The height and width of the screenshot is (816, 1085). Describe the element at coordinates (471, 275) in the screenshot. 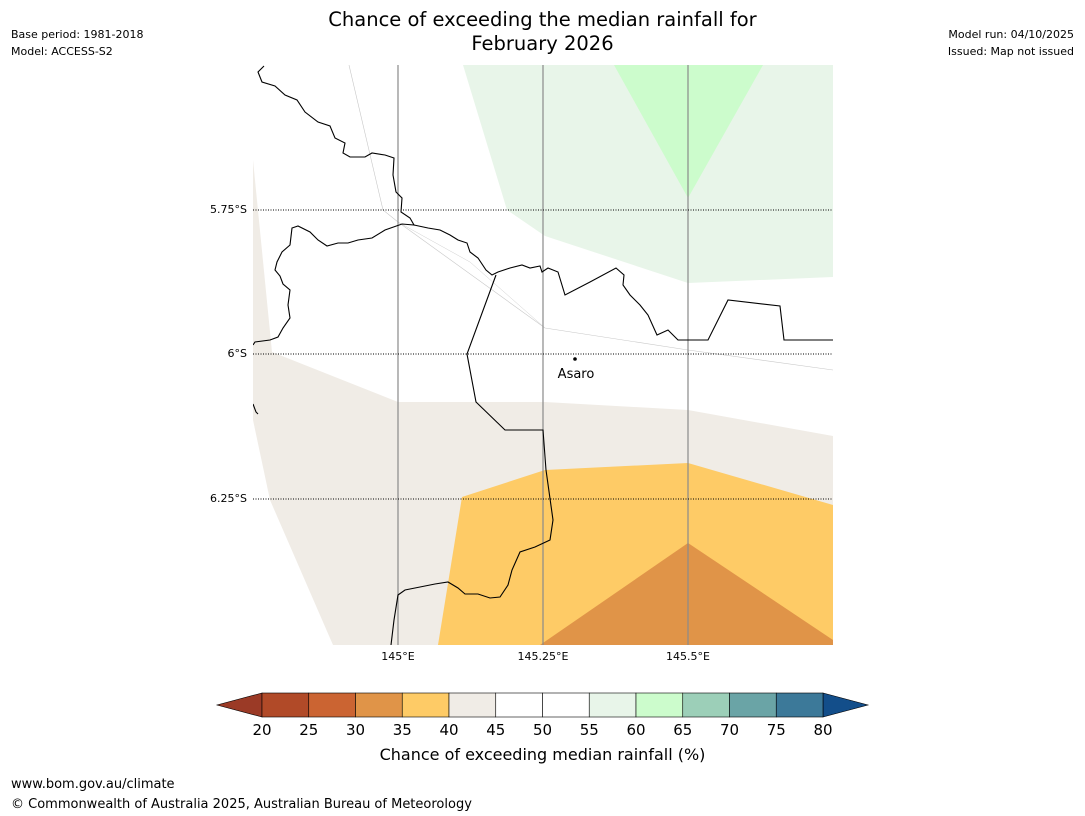

I see `contour-line` at that location.